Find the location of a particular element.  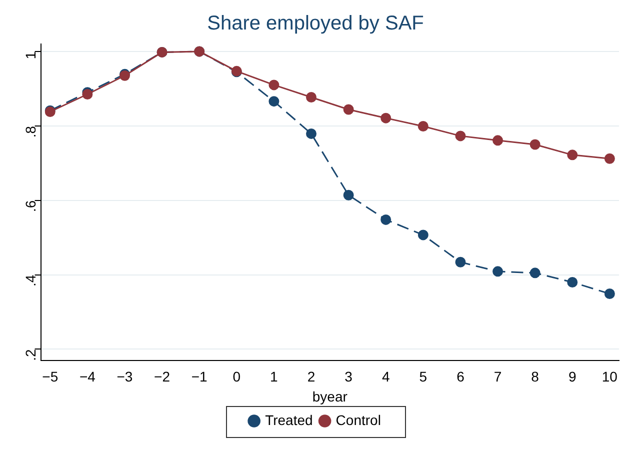

y-tick-label: .2 is located at coordinates (30, 355).